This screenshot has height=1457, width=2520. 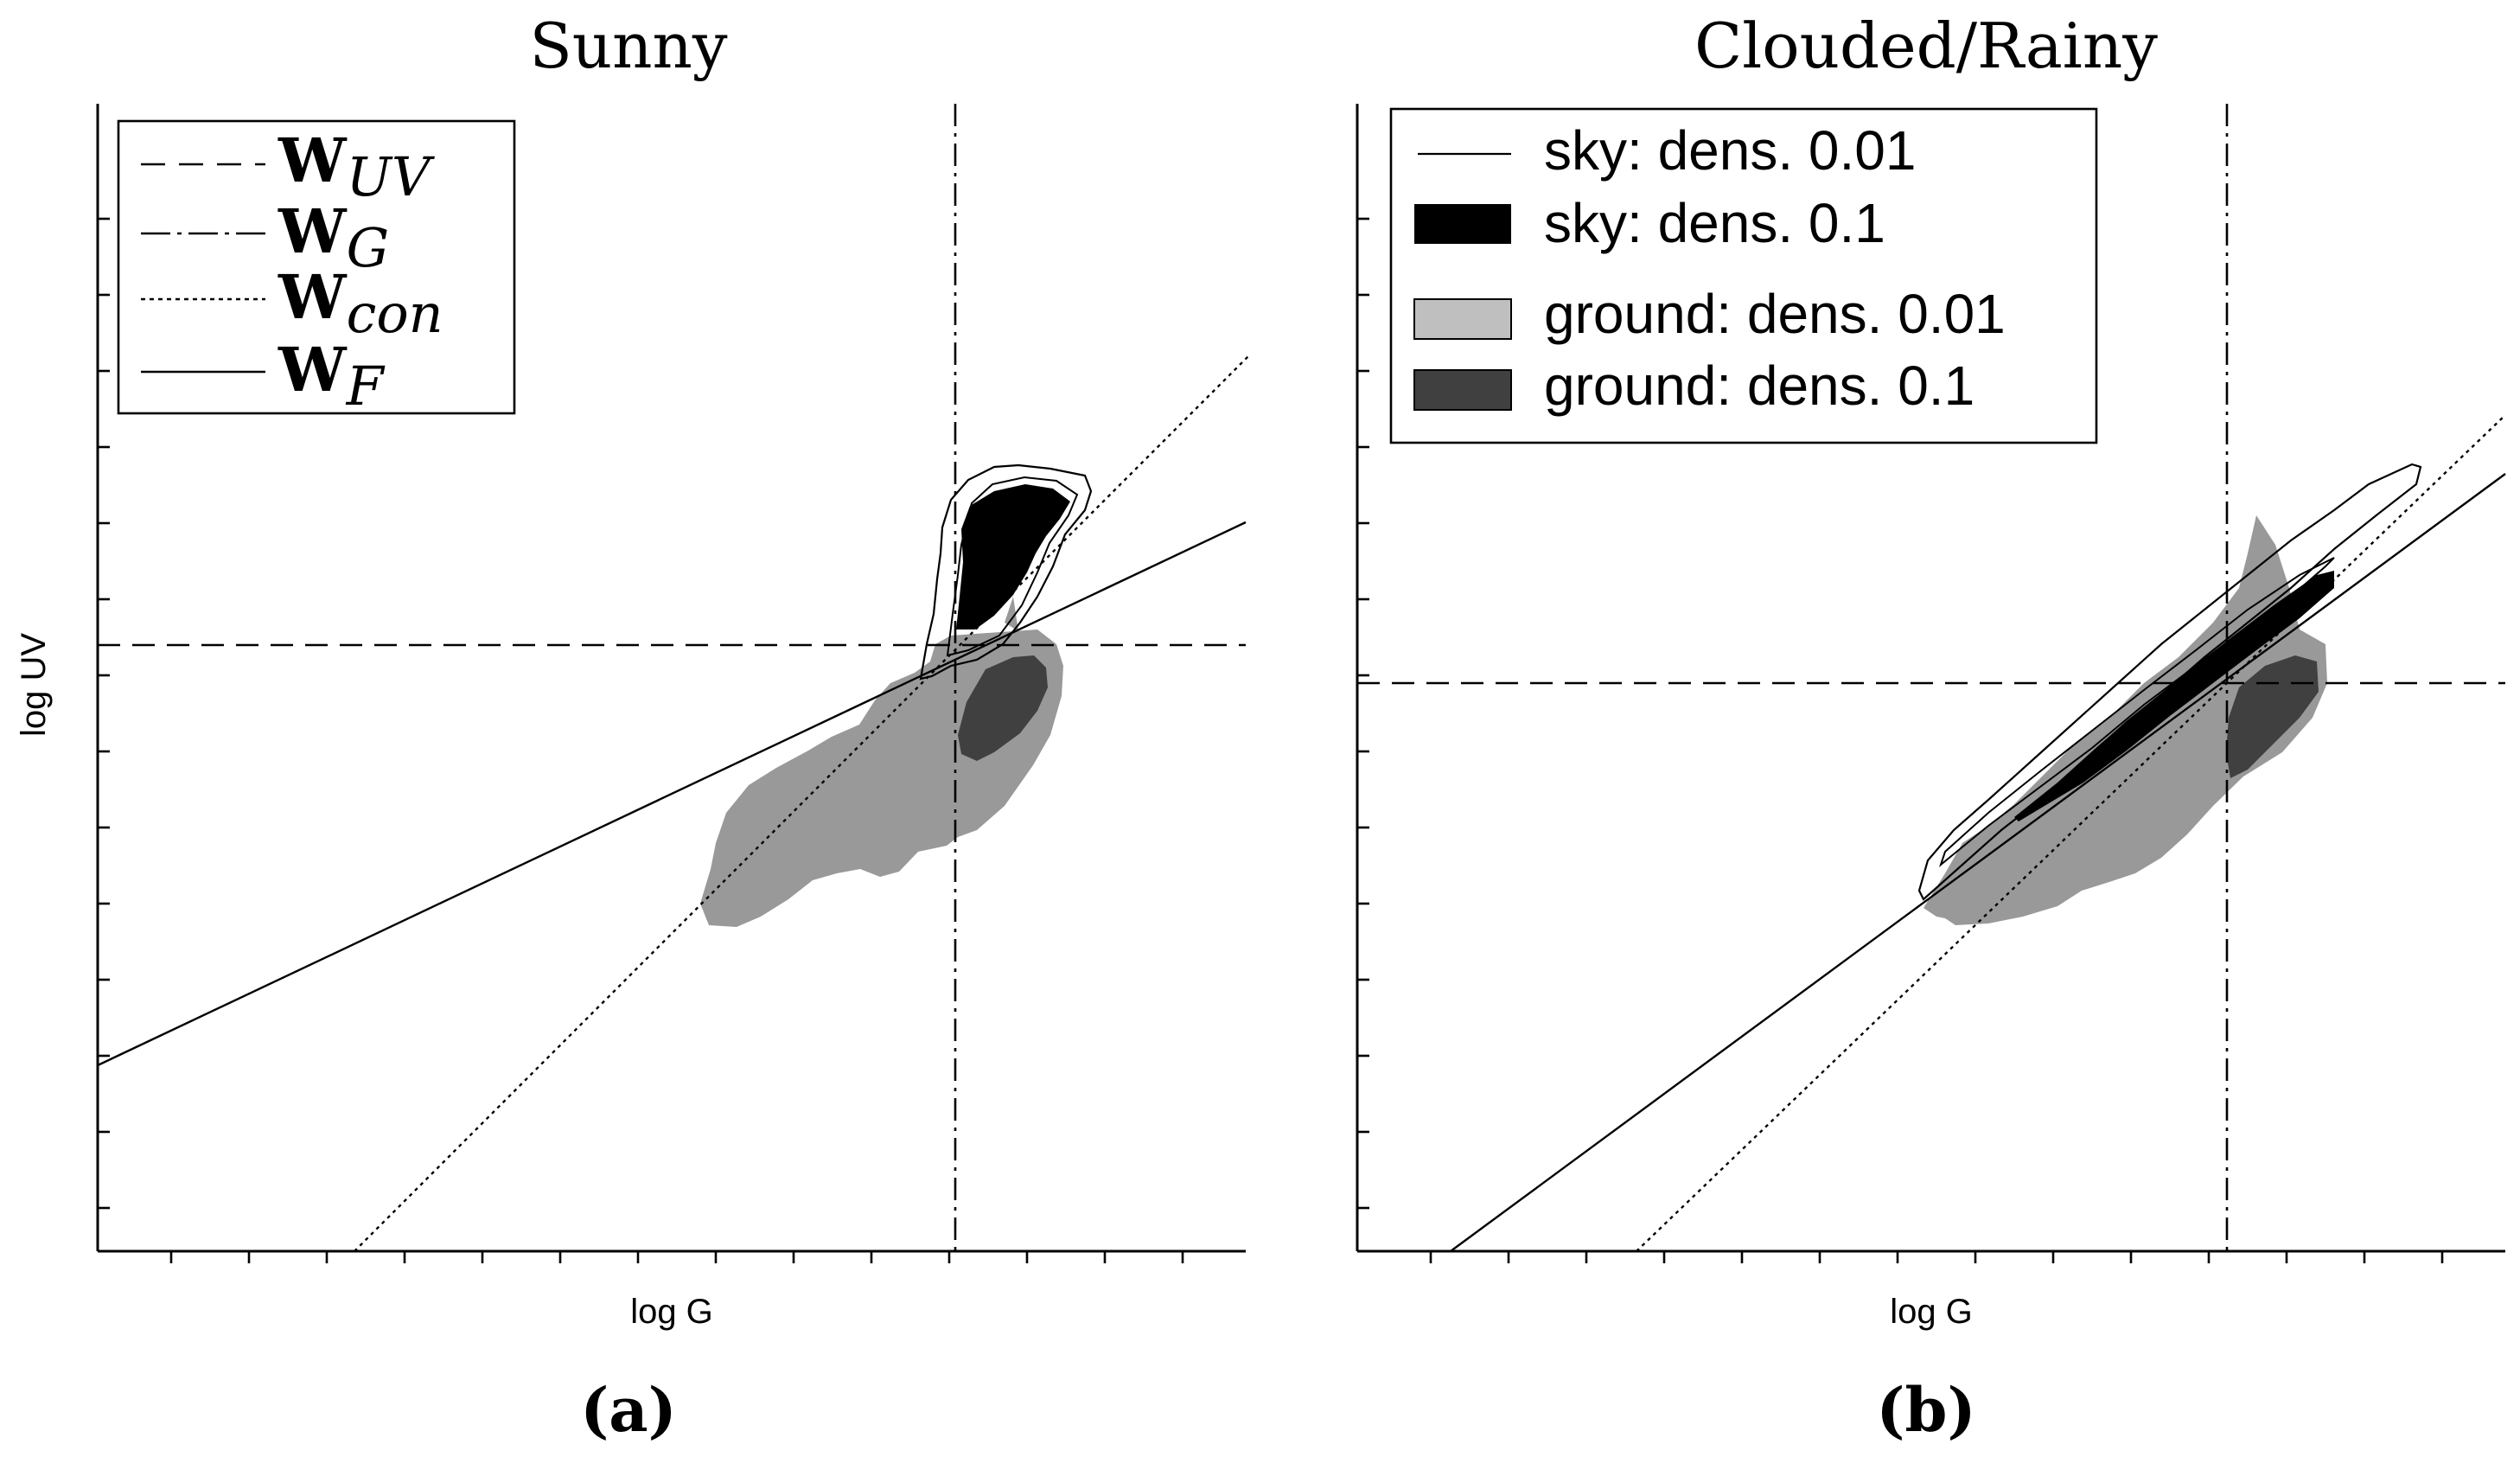 I want to click on panel-a-sky-contour-inner, so click(x=1013, y=566).